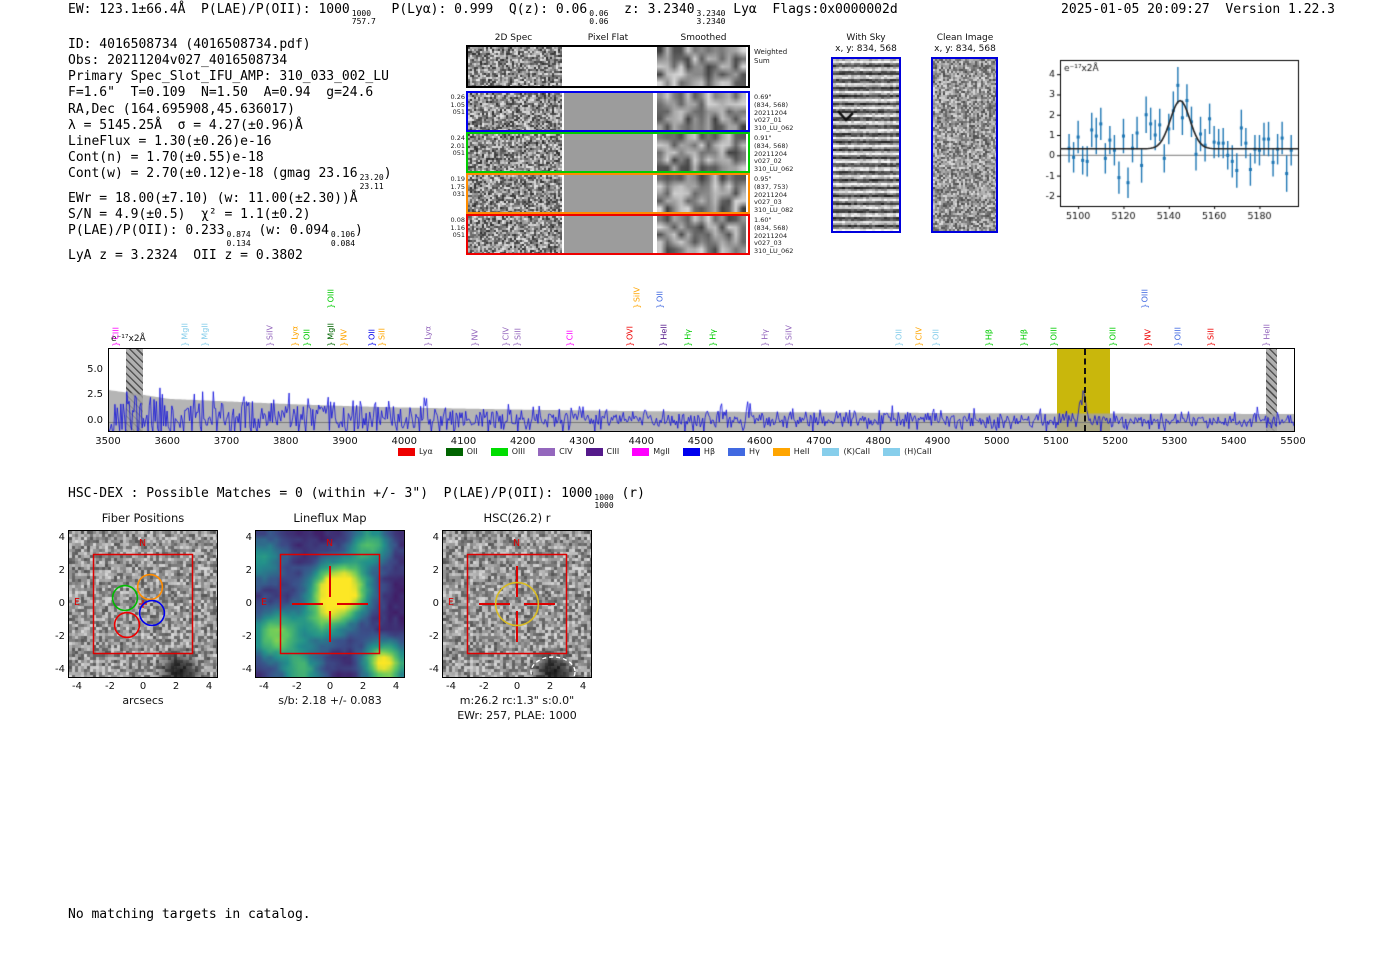 Image resolution: width=1400 pixels, height=953 pixels. What do you see at coordinates (226, 441) in the screenshot?
I see `main-x-tick-label: 3700` at bounding box center [226, 441].